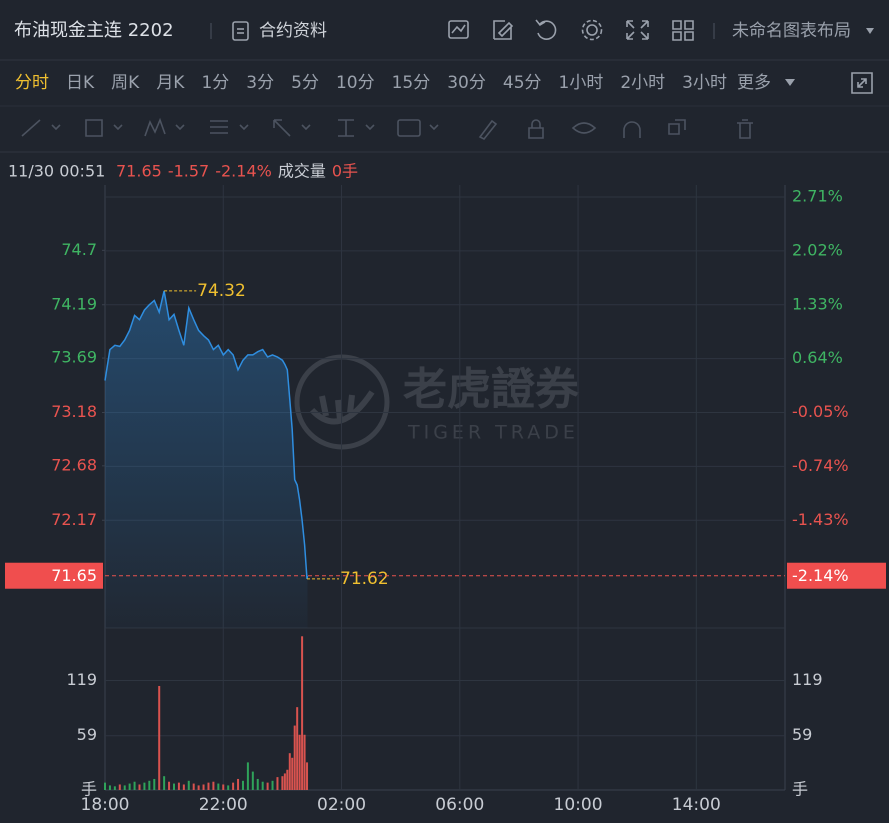 The height and width of the screenshot is (823, 889). I want to click on tool-rect, so click(104, 128).